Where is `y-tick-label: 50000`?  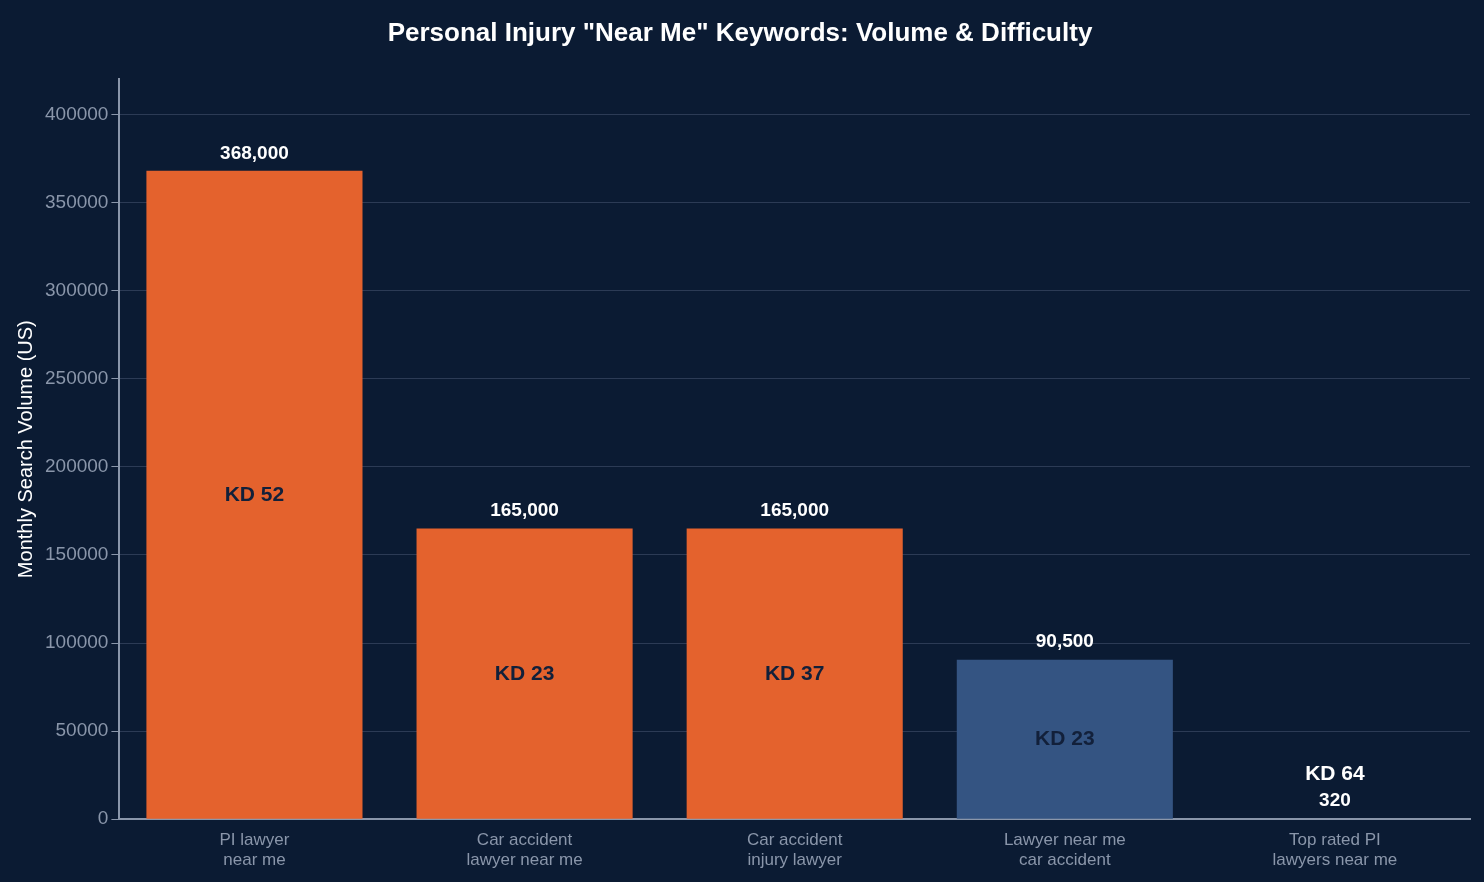
y-tick-label: 50000 is located at coordinates (82, 730).